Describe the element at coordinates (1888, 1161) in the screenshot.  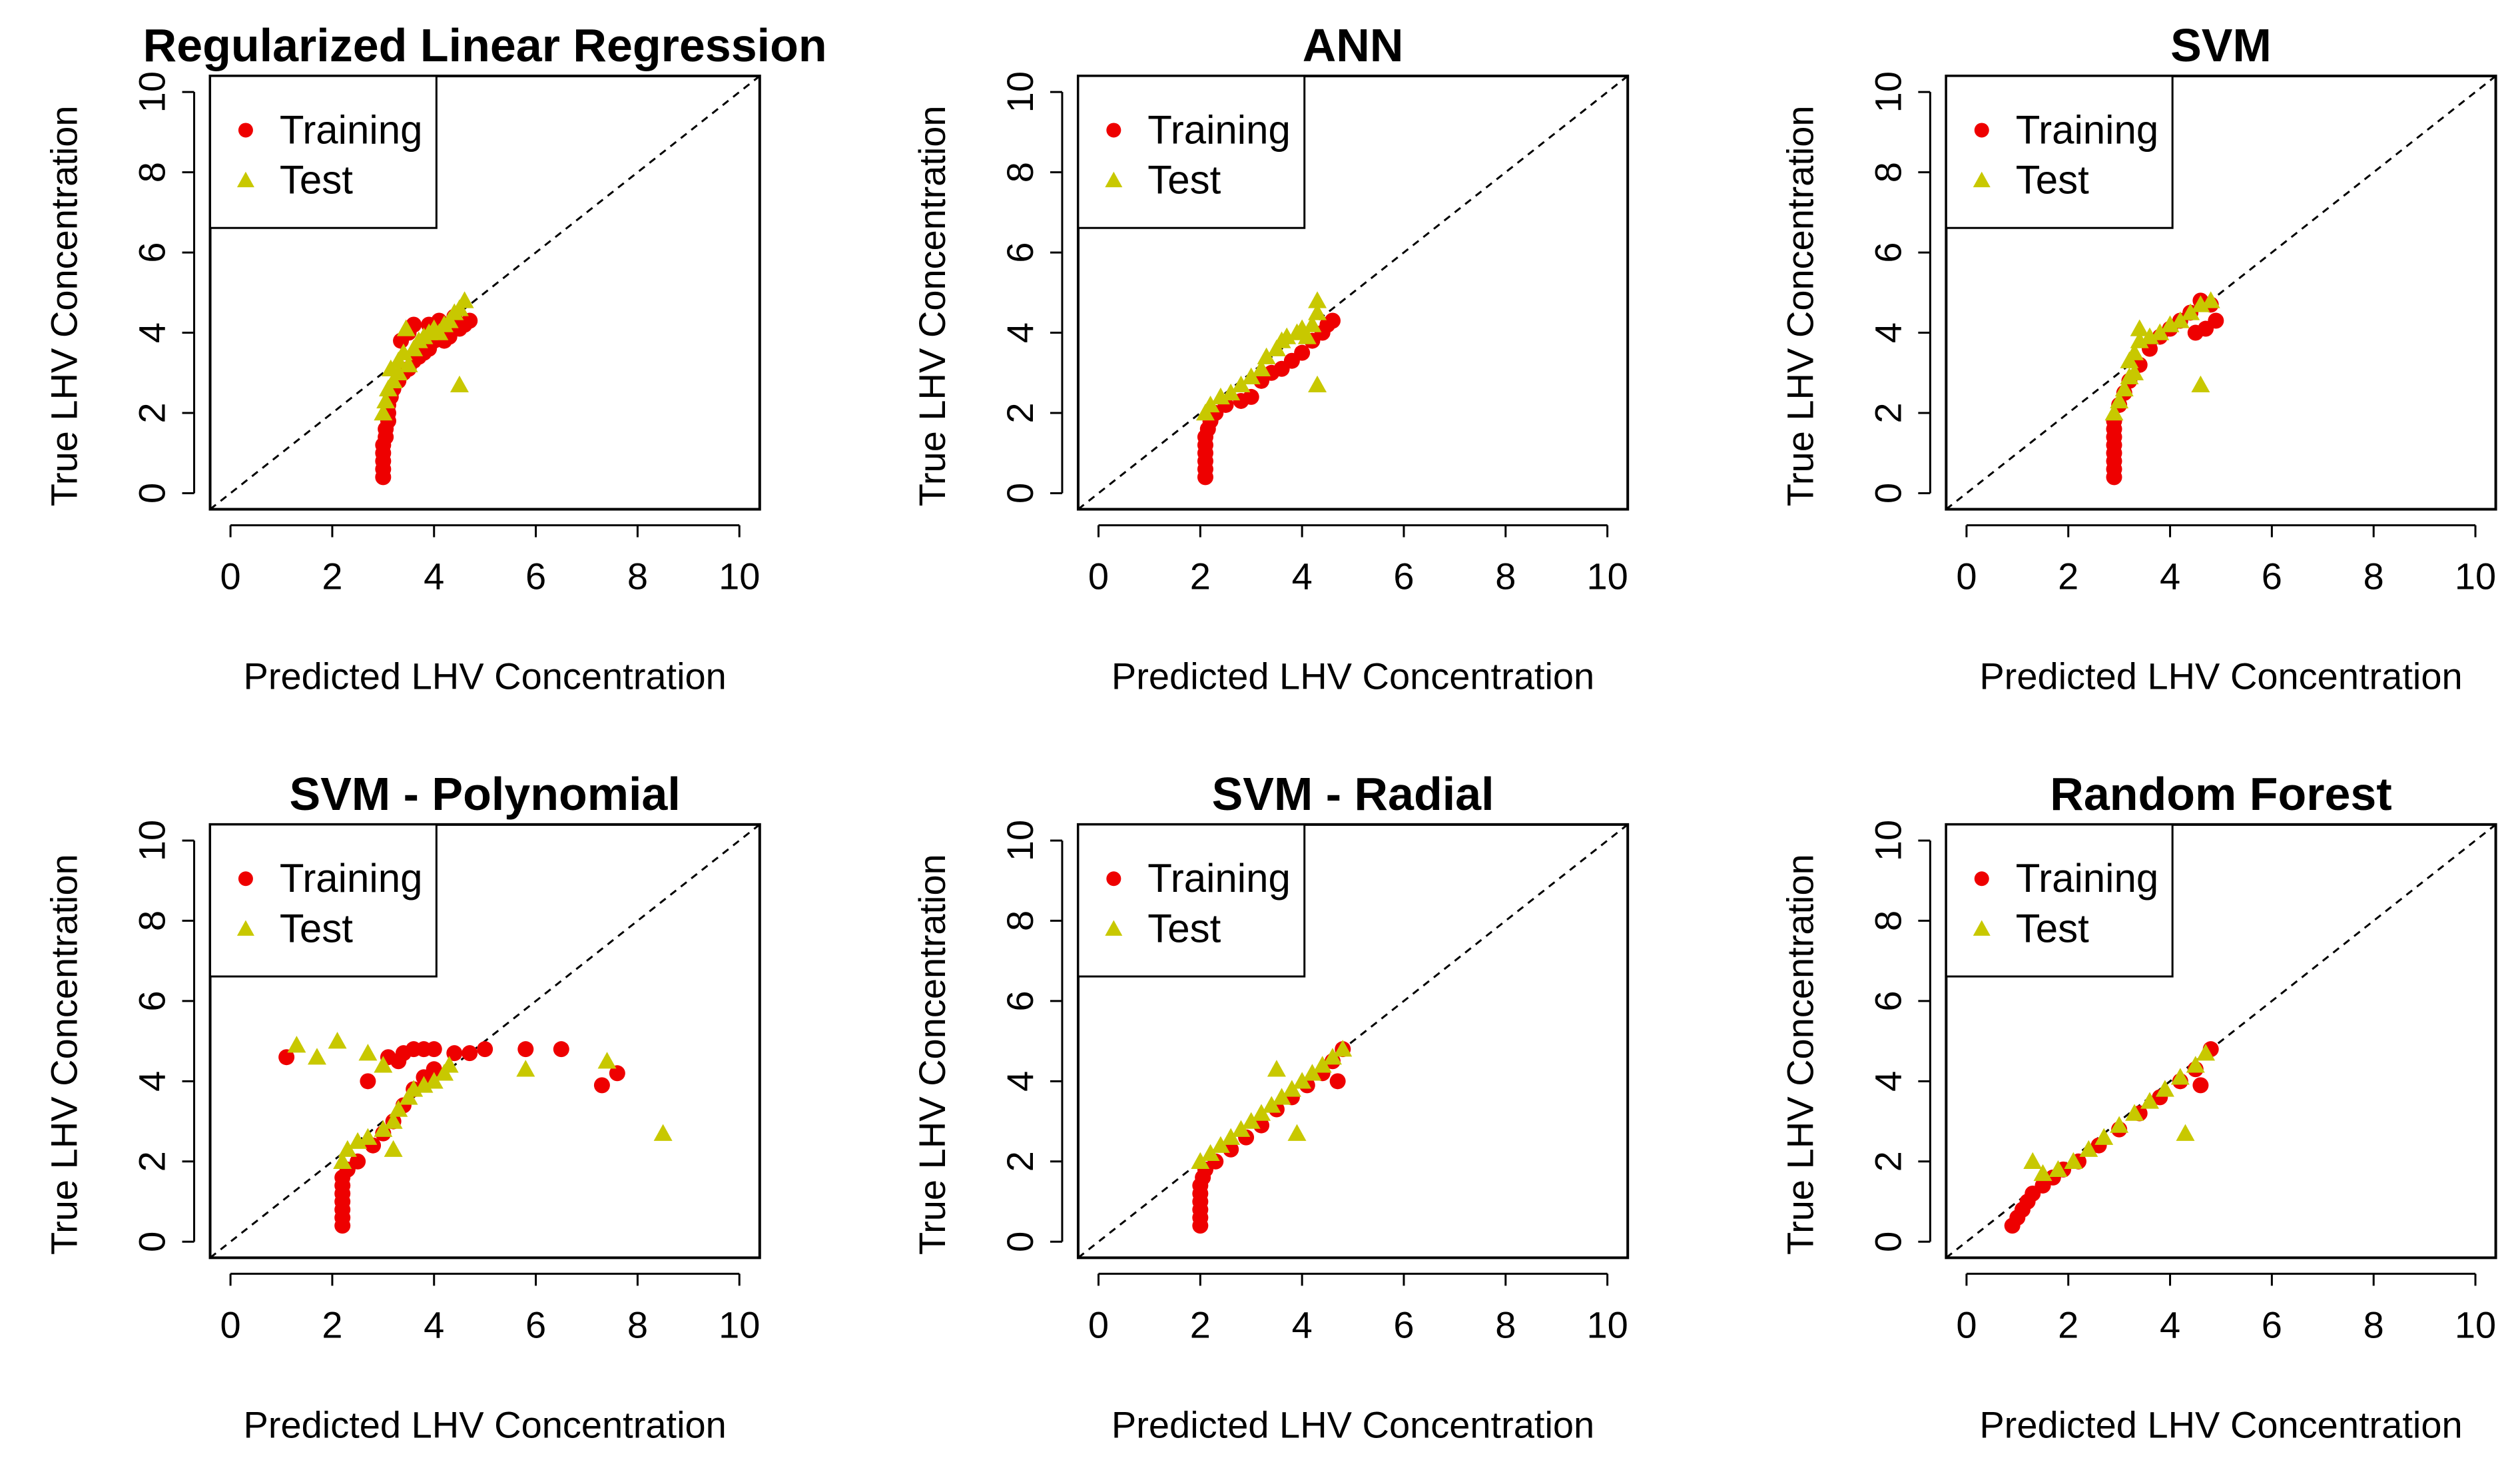
I see `y-tick-label: 2` at that location.